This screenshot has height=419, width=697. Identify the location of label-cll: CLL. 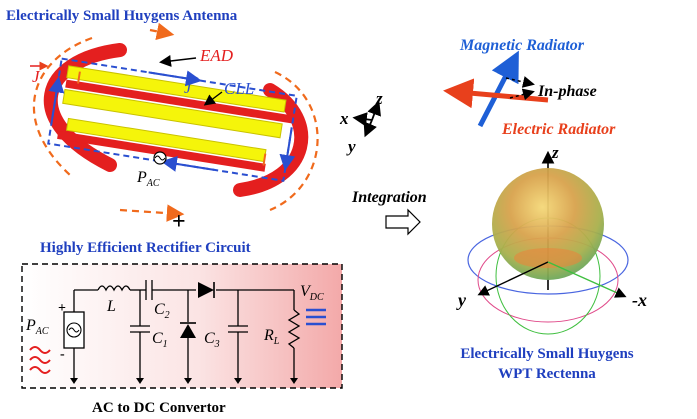
(239, 88).